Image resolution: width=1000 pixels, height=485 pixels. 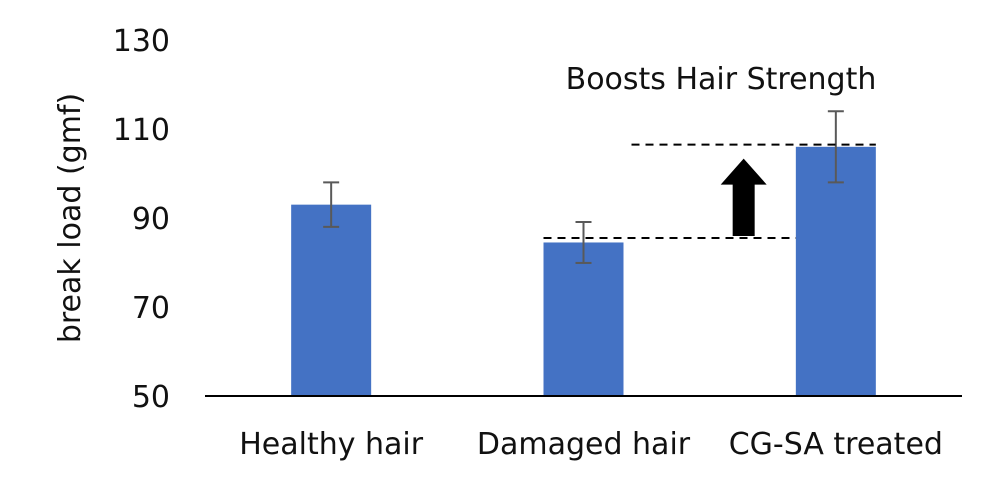 I want to click on y-axis-ticks: 50 70 90 110 130, so click(x=141, y=219).